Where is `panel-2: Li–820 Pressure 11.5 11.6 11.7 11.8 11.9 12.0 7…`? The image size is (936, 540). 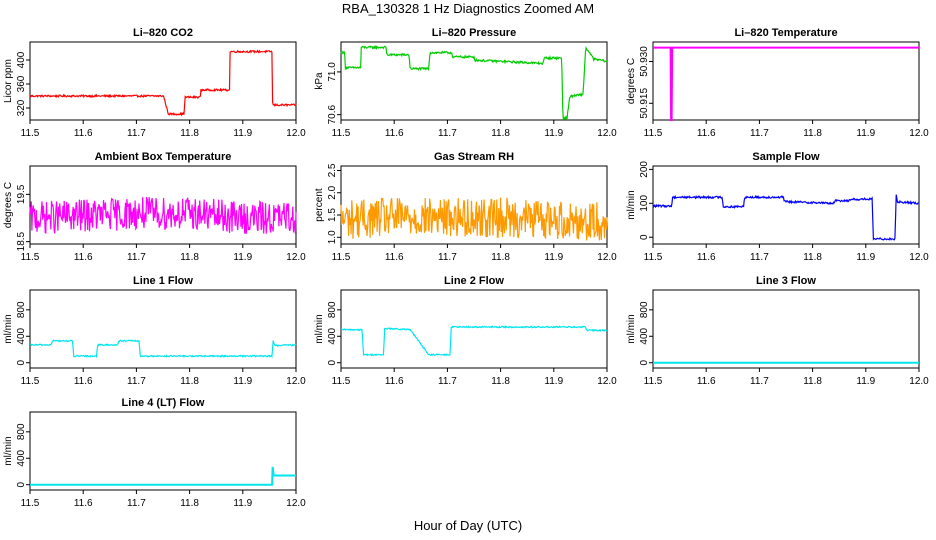 panel-2: Li–820 Pressure 11.5 11.6 11.7 11.8 11.9 12.0 7… is located at coordinates (465, 83).